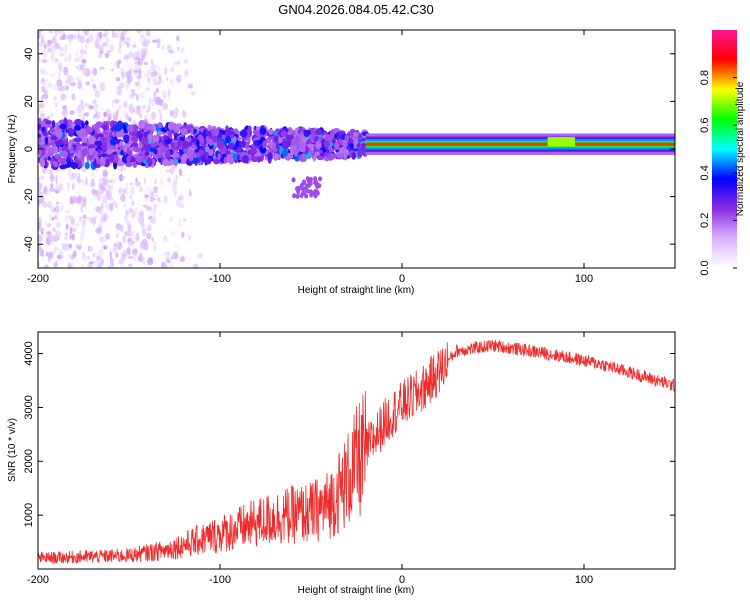  Describe the element at coordinates (561, 142) in the screenshot. I see `spectrogram-line-bump` at that location.